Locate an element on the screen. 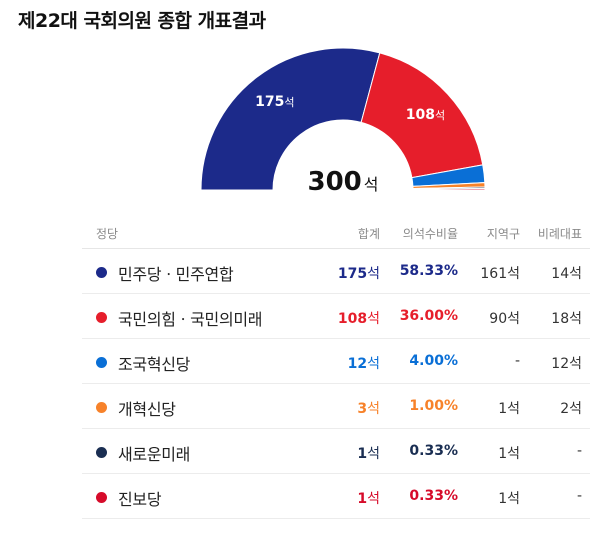 The image size is (600, 536). table-header: 정당 합계 의석수비율 지역구 비례대표 is located at coordinates (336, 233).